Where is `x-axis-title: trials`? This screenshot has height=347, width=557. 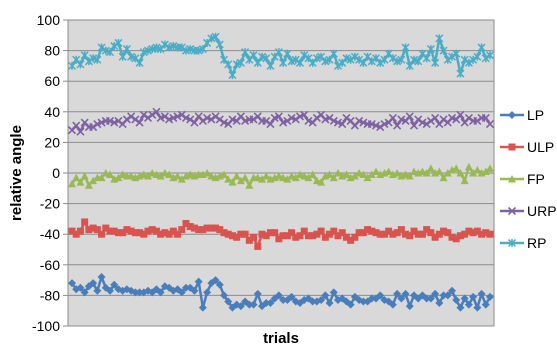
x-axis-title: trials is located at coordinates (281, 338).